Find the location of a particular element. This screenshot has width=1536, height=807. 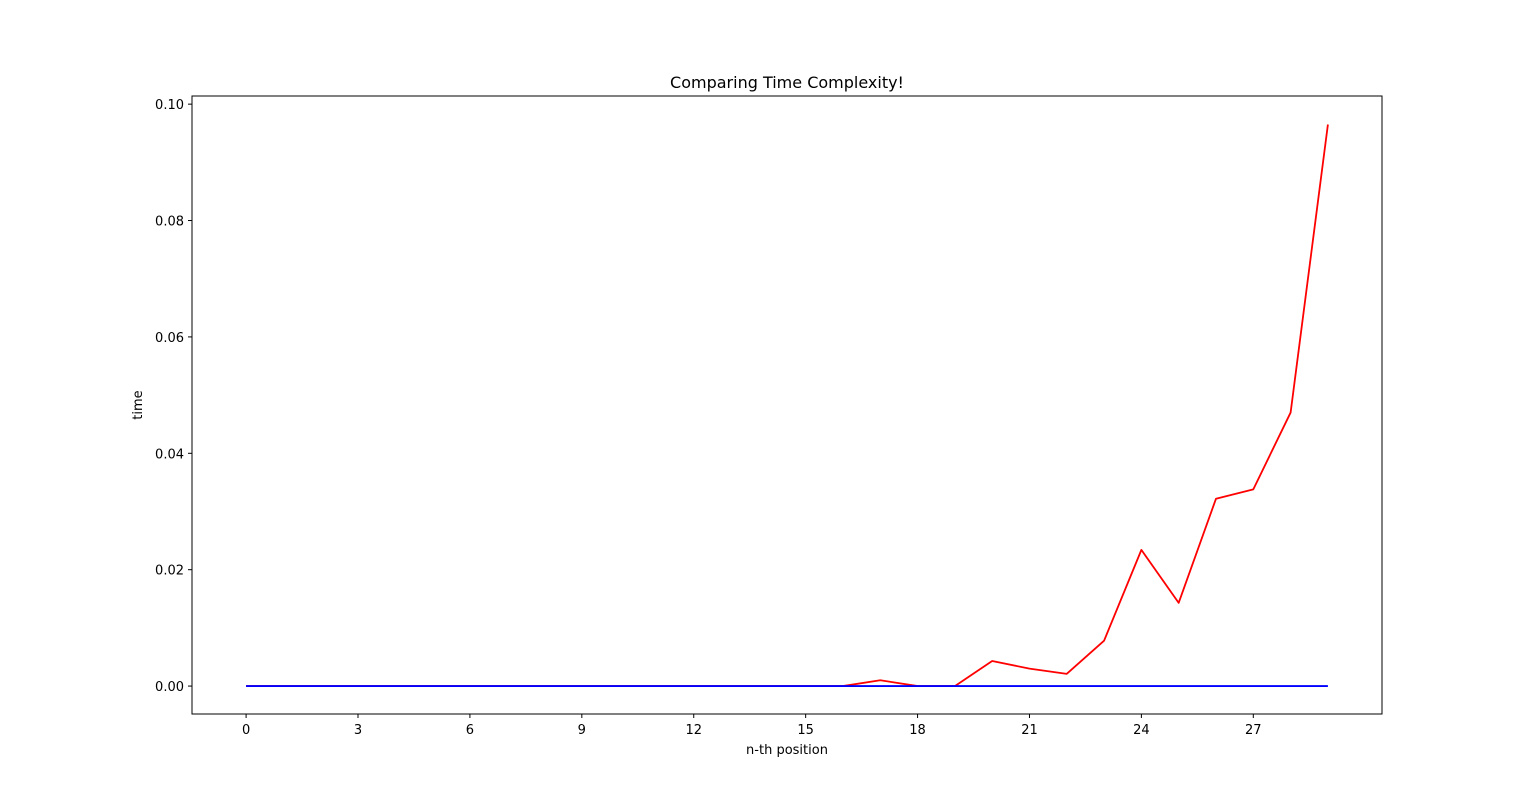

y-tick-label: 0.10 is located at coordinates (169, 105).